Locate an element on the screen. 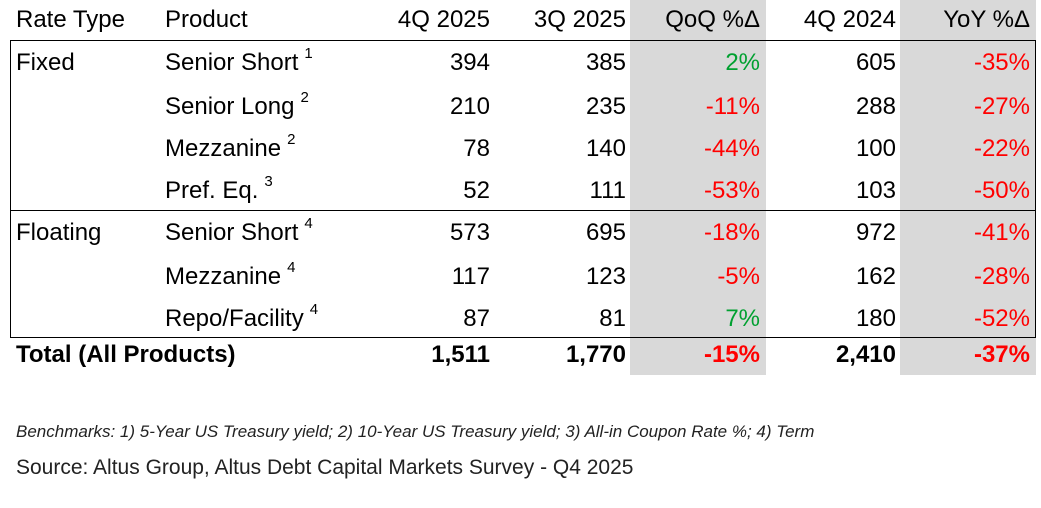 The image size is (1041, 508). value-cell: -22% is located at coordinates (1001, 148).